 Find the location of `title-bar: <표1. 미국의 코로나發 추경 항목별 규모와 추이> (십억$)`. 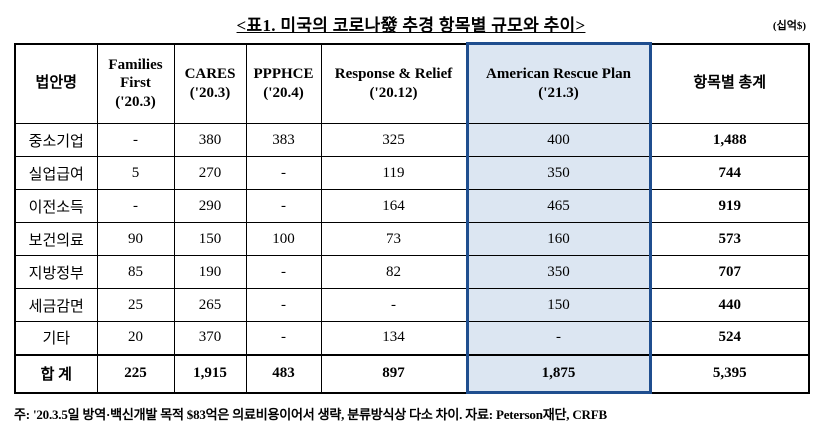

title-bar: <표1. 미국의 코로나發 추경 항목별 규모와 추이> (십억$) is located at coordinates (411, 24).